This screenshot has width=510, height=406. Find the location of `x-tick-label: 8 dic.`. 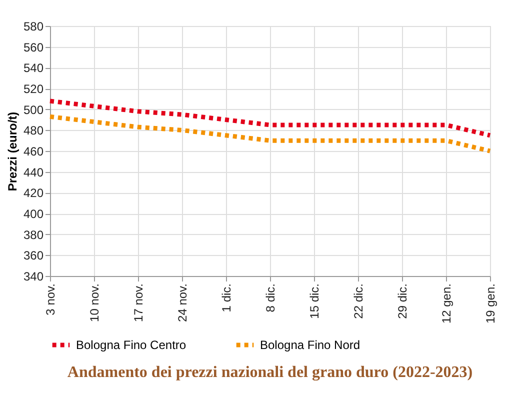

x-tick-label: 8 dic. is located at coordinates (271, 298).